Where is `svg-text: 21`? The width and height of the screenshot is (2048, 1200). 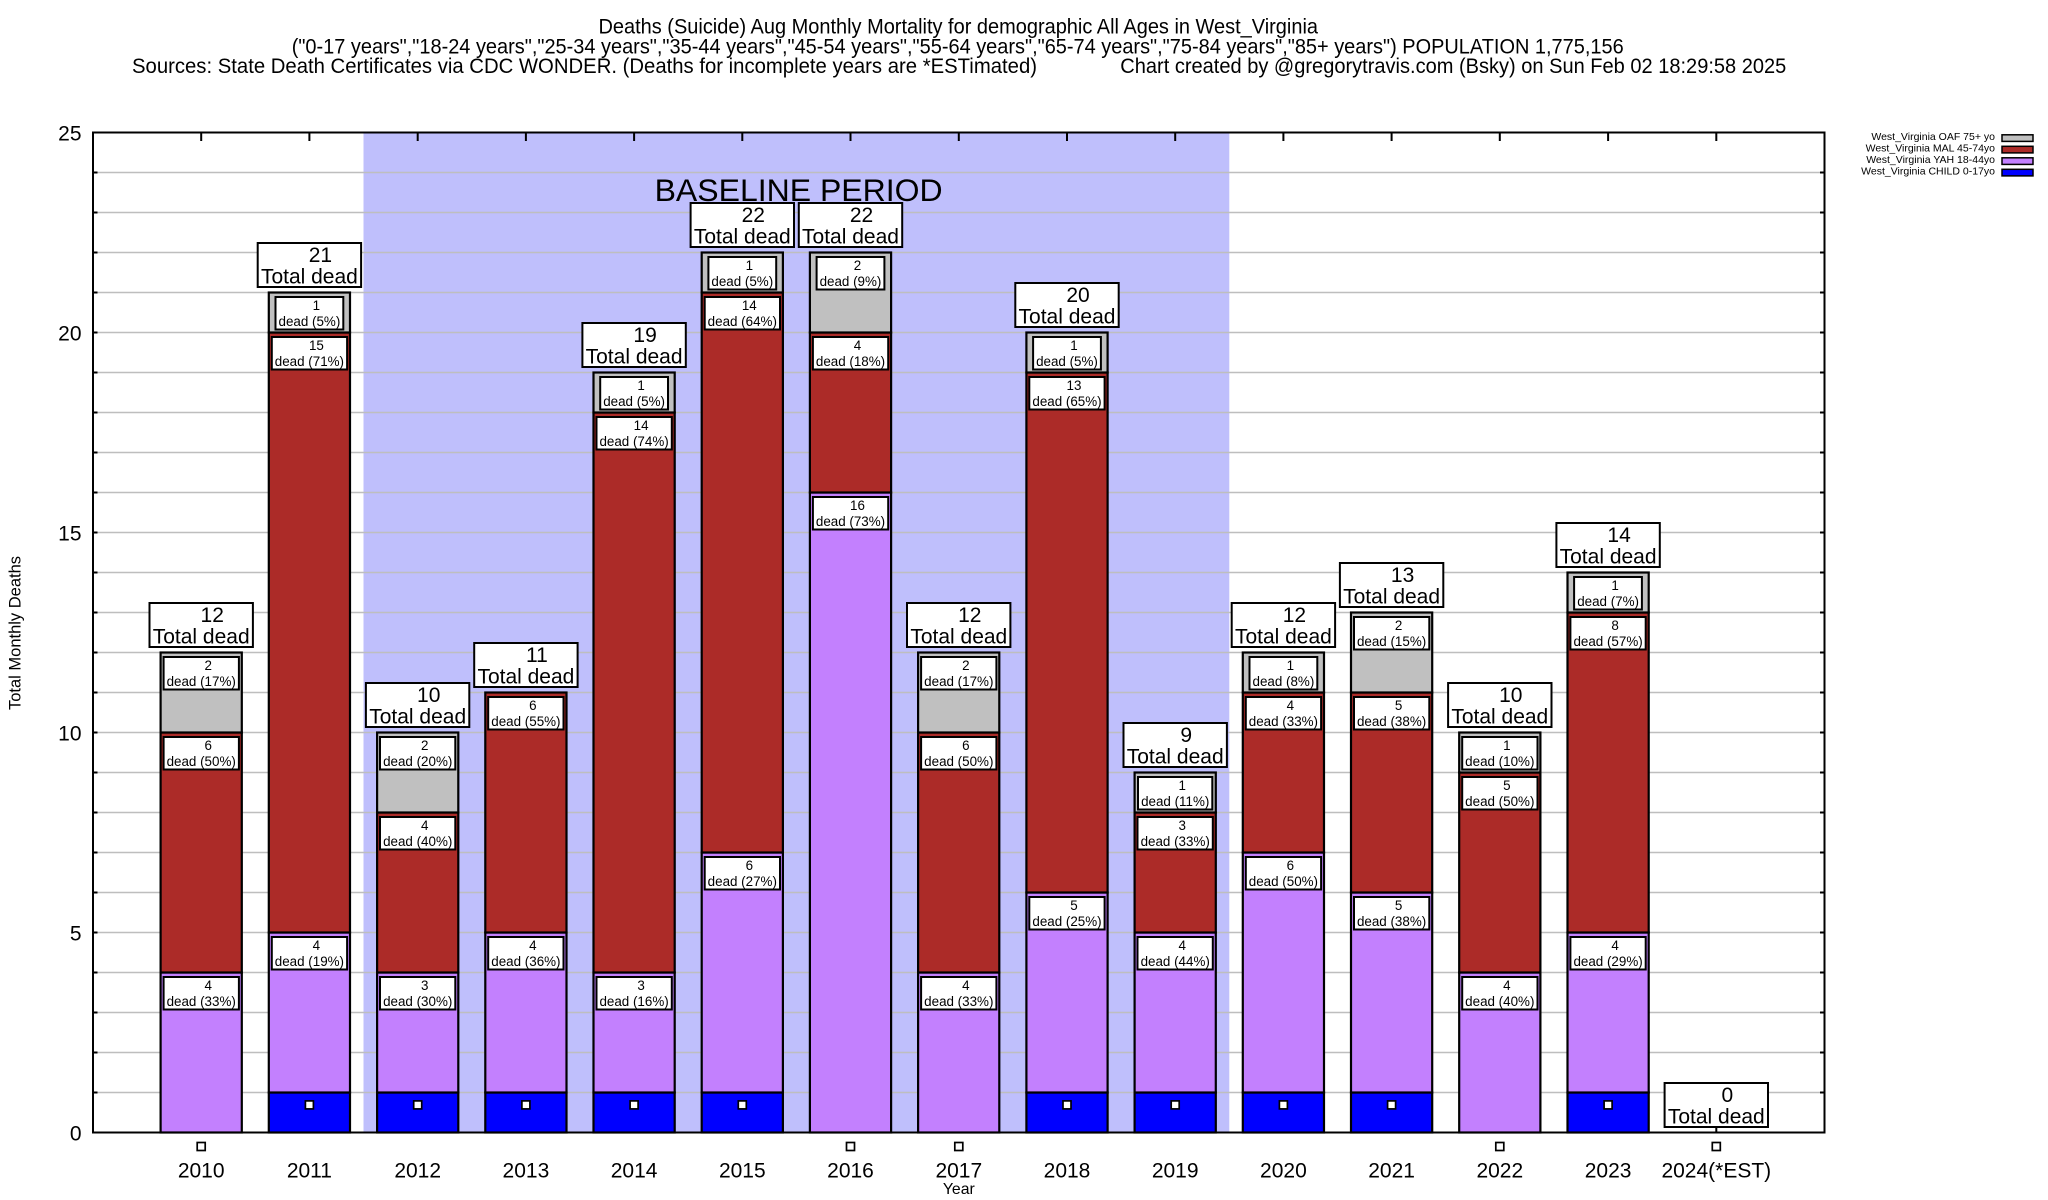
svg-text: 21 is located at coordinates (320, 255).